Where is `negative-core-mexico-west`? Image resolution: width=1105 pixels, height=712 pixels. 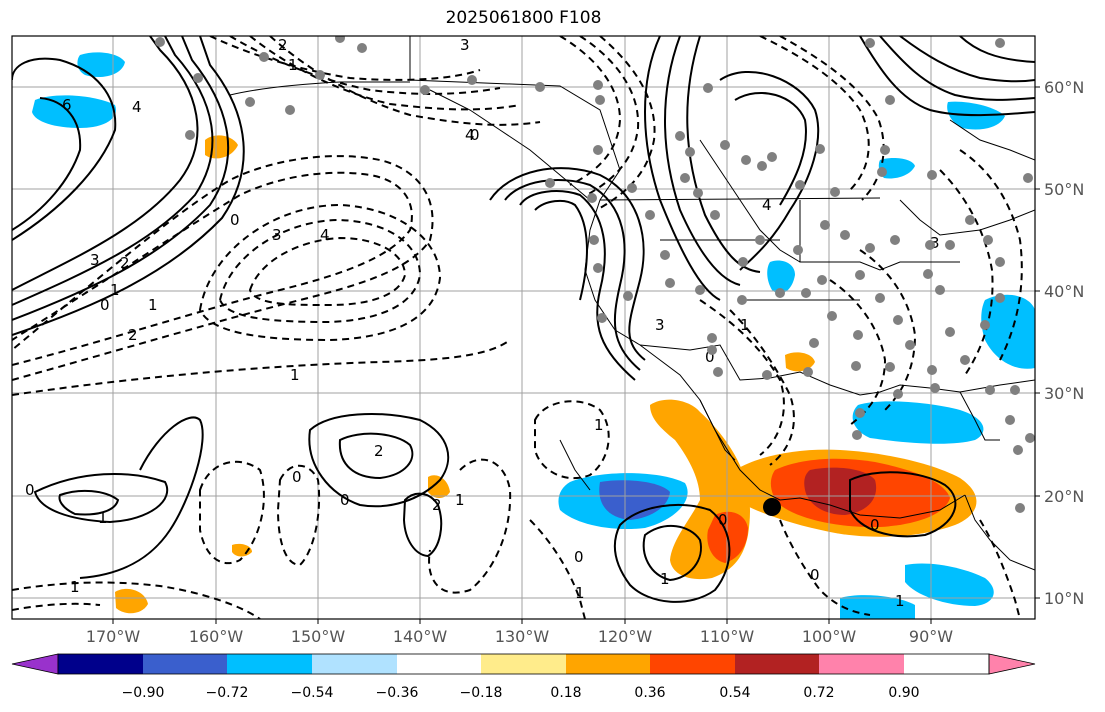
negative-core-mexico-west is located at coordinates (634, 500).